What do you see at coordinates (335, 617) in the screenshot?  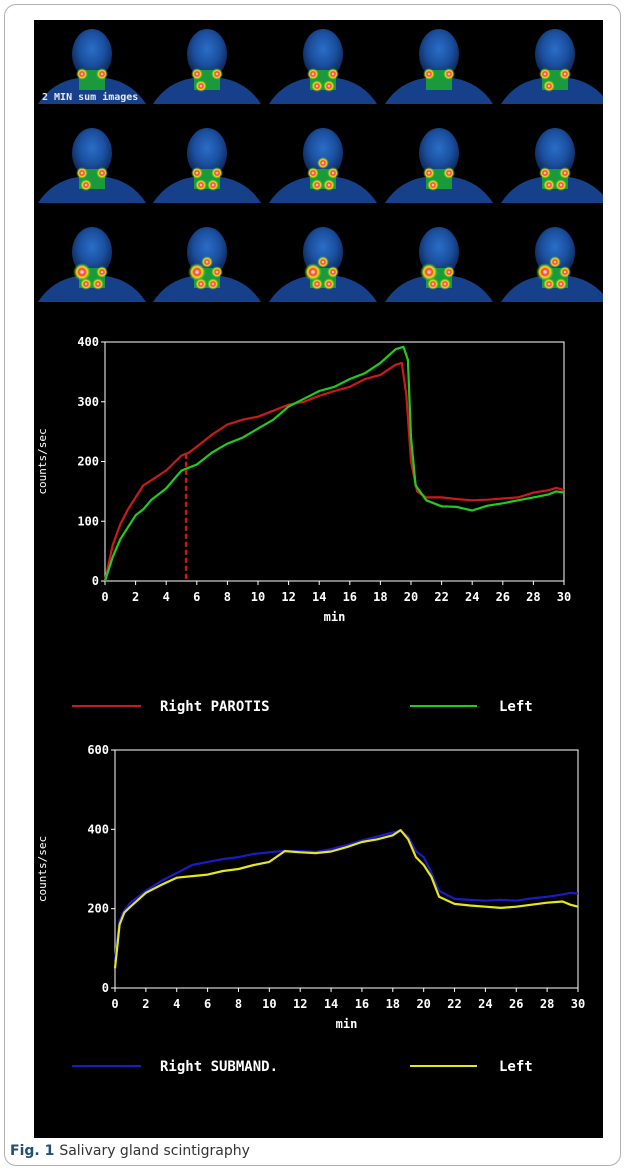 I see `x-axis-label: min` at bounding box center [335, 617].